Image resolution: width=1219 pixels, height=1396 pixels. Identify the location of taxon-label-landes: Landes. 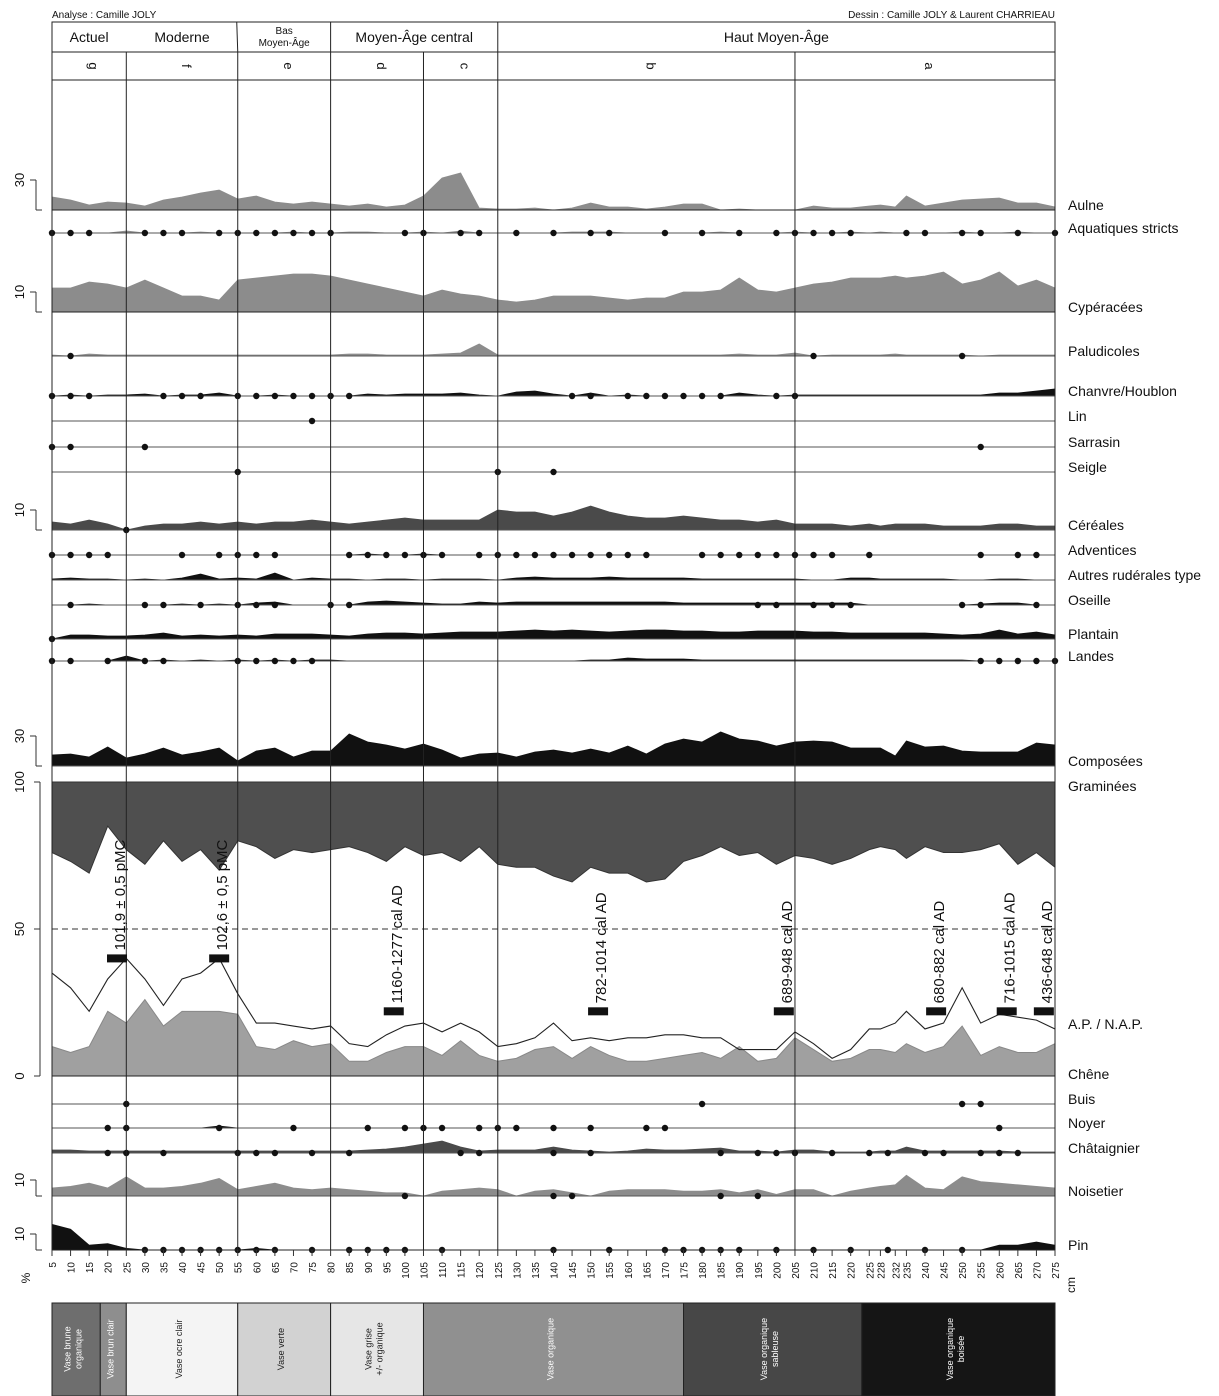
(1091, 656).